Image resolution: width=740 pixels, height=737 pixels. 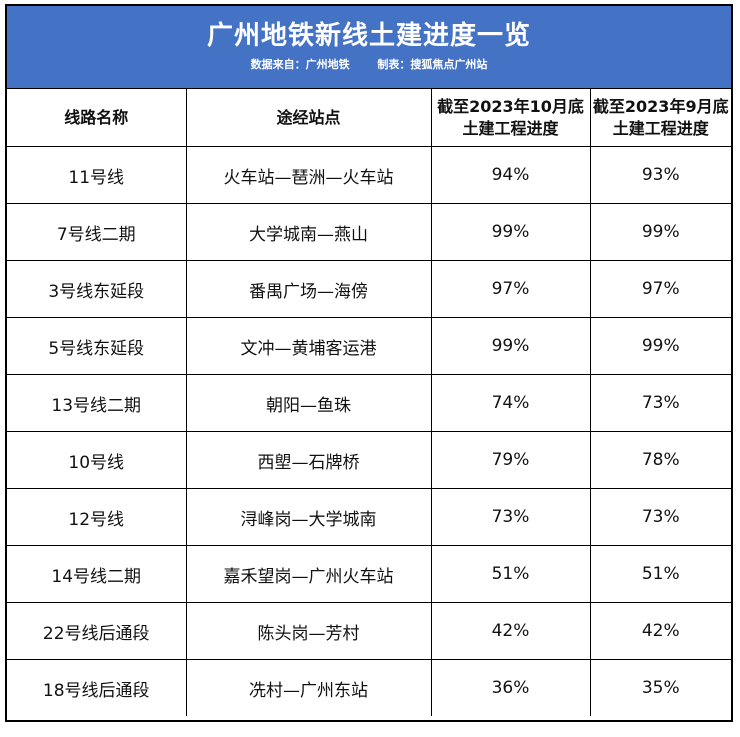 I want to click on cell-line: 7号线二期, so click(x=97, y=232).